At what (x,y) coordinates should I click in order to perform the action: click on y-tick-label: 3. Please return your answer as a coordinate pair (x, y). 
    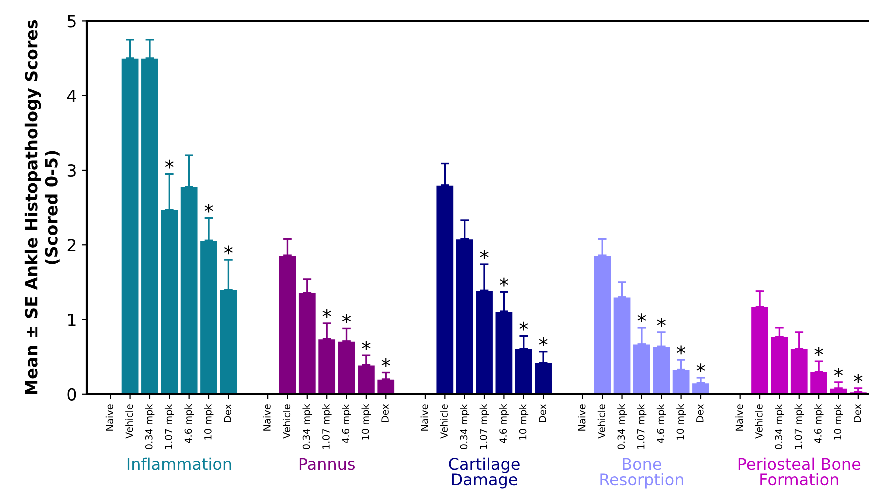
    Looking at the image, I should click on (72, 171).